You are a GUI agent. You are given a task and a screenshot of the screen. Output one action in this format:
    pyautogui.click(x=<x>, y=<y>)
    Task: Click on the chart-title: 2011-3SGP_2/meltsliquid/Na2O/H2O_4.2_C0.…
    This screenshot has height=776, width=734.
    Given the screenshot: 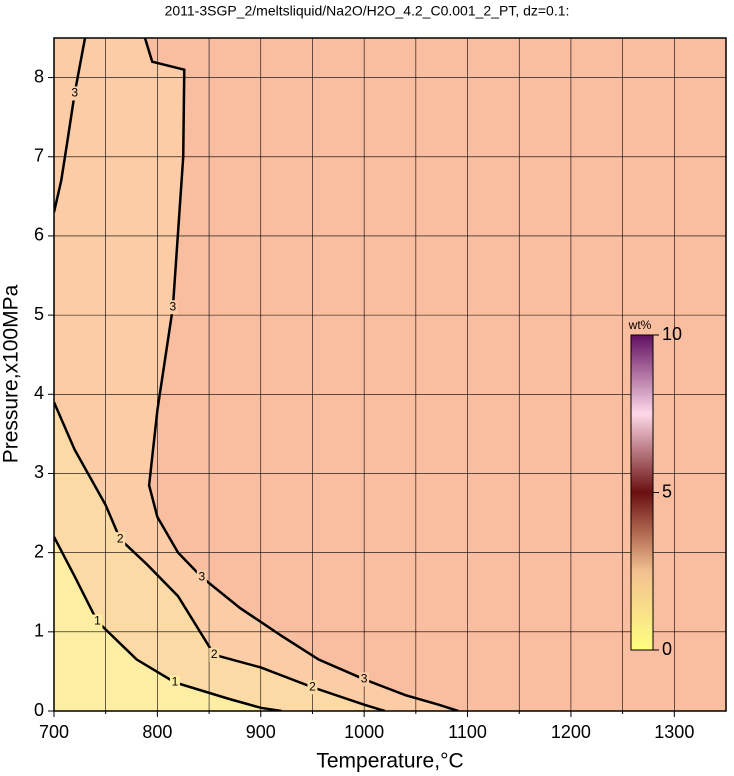 What is the action you would take?
    pyautogui.click(x=367, y=11)
    